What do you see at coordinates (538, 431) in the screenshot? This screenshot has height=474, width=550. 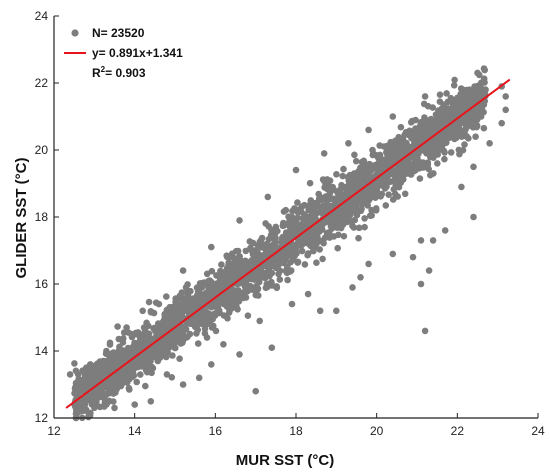 I see `x-tick-label: 24` at bounding box center [538, 431].